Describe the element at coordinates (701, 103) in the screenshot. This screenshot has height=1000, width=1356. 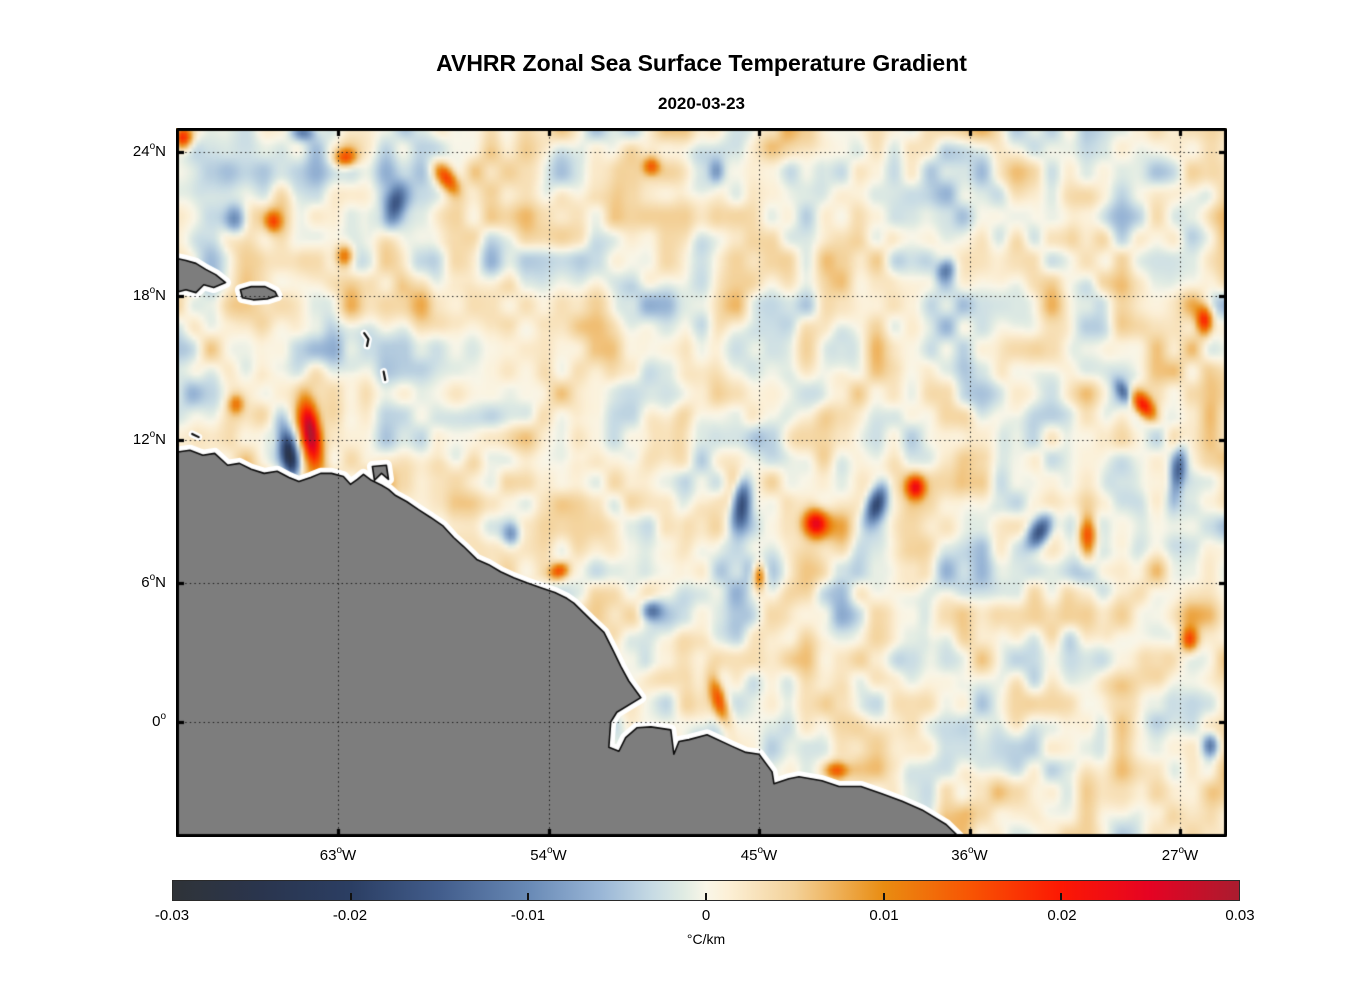
I see `chart-subtitle: 2020-03-23` at that location.